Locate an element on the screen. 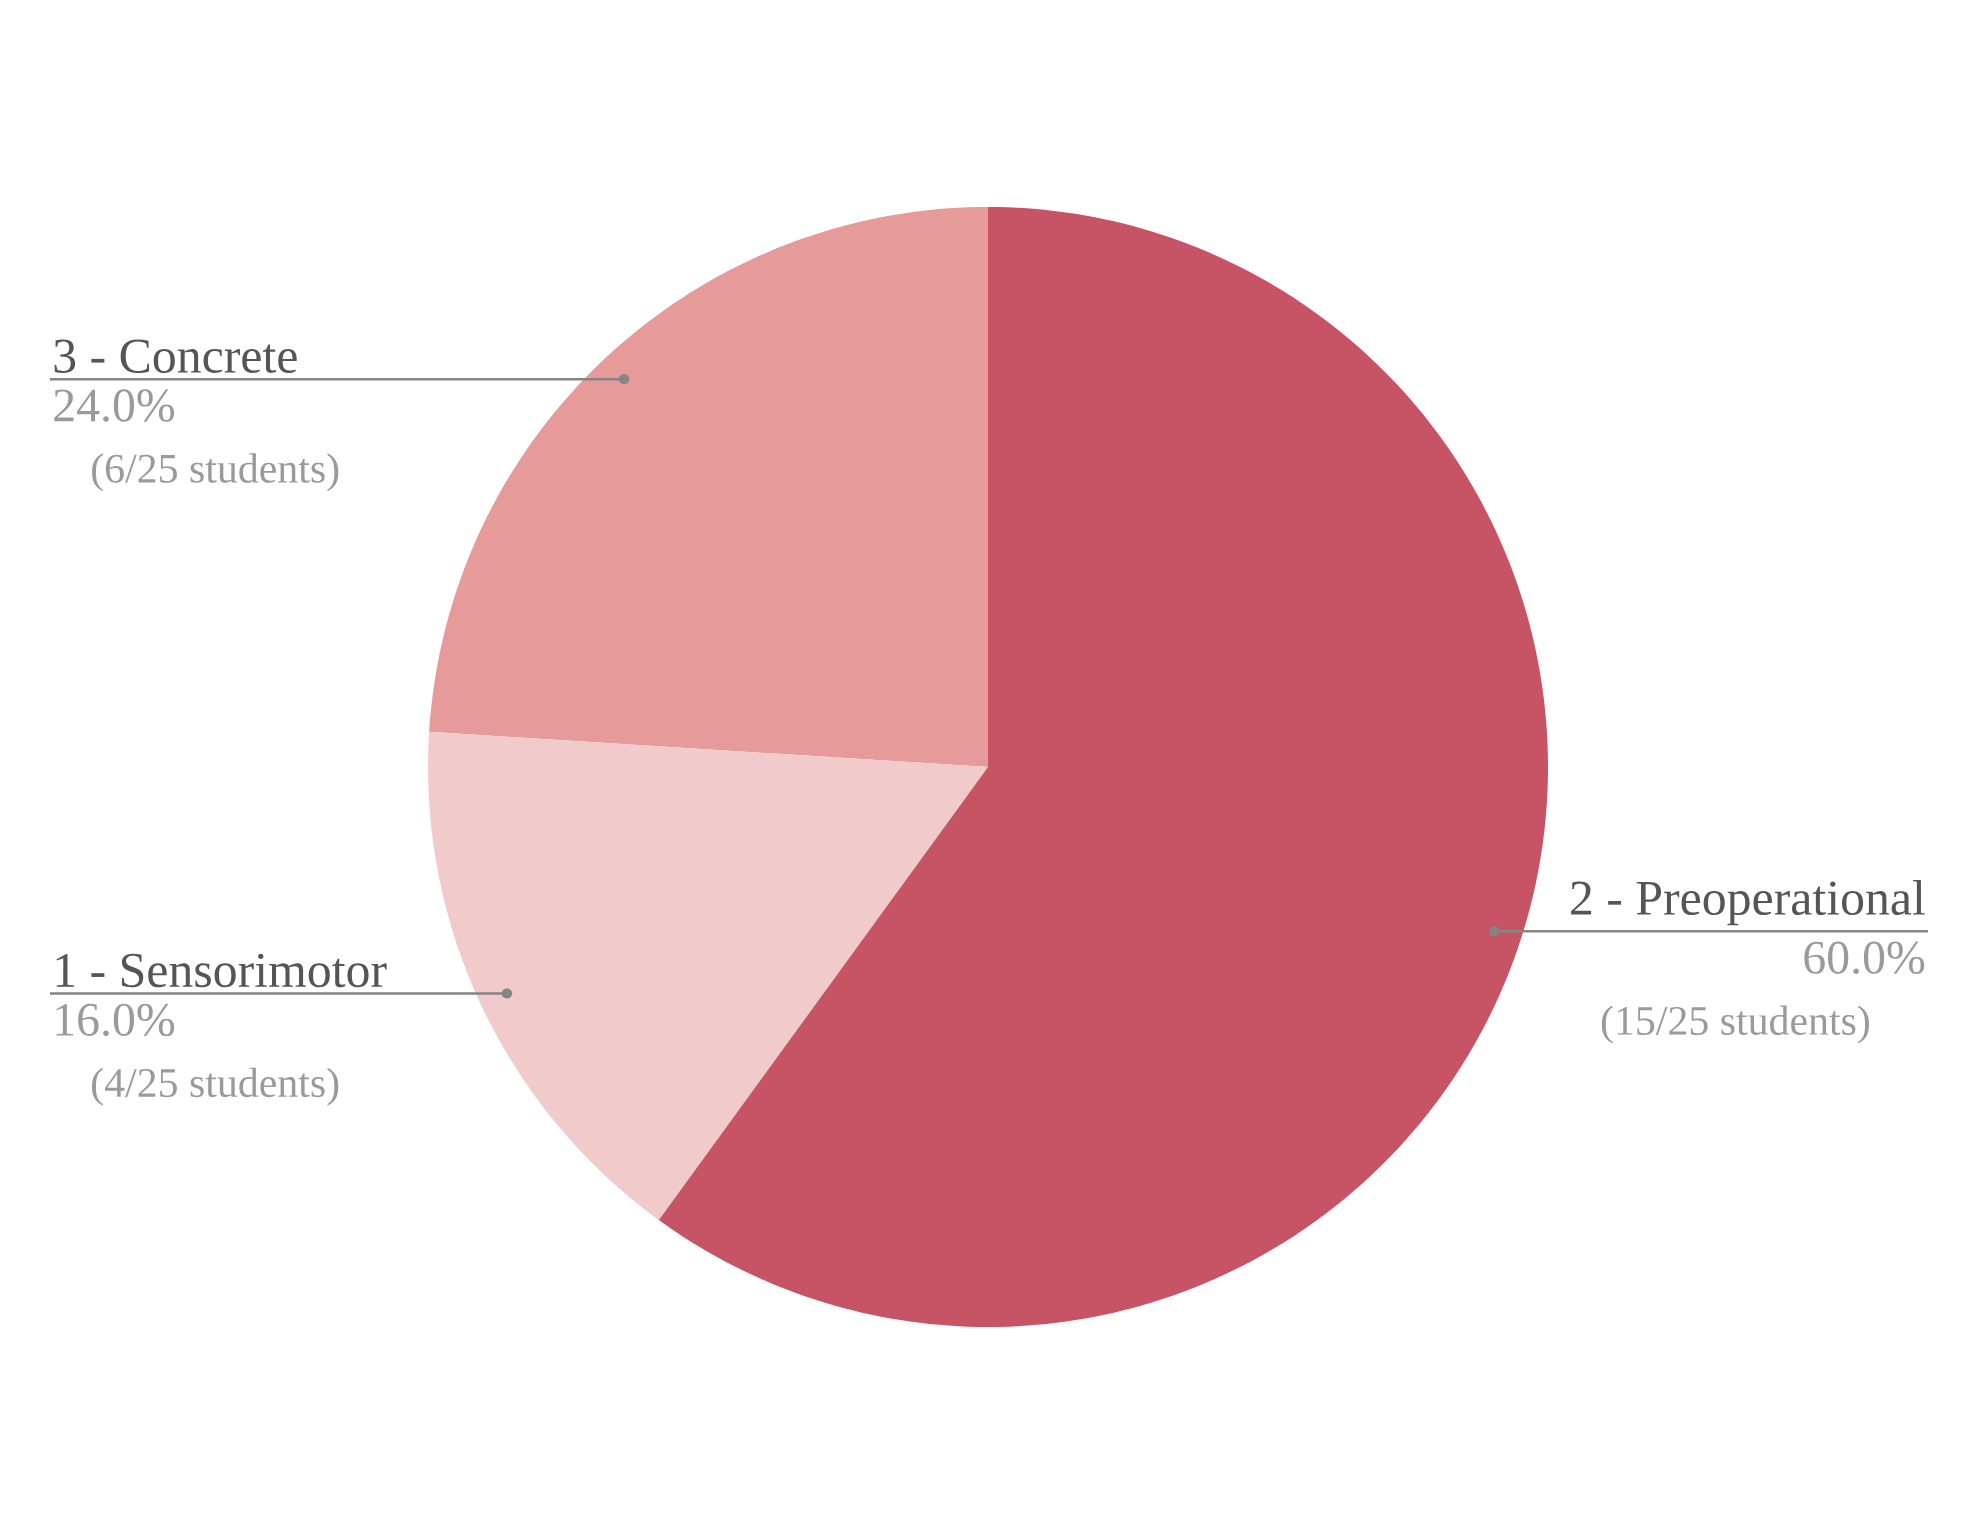 The height and width of the screenshot is (1540, 1982). data-label: 24.0% is located at coordinates (114, 405).